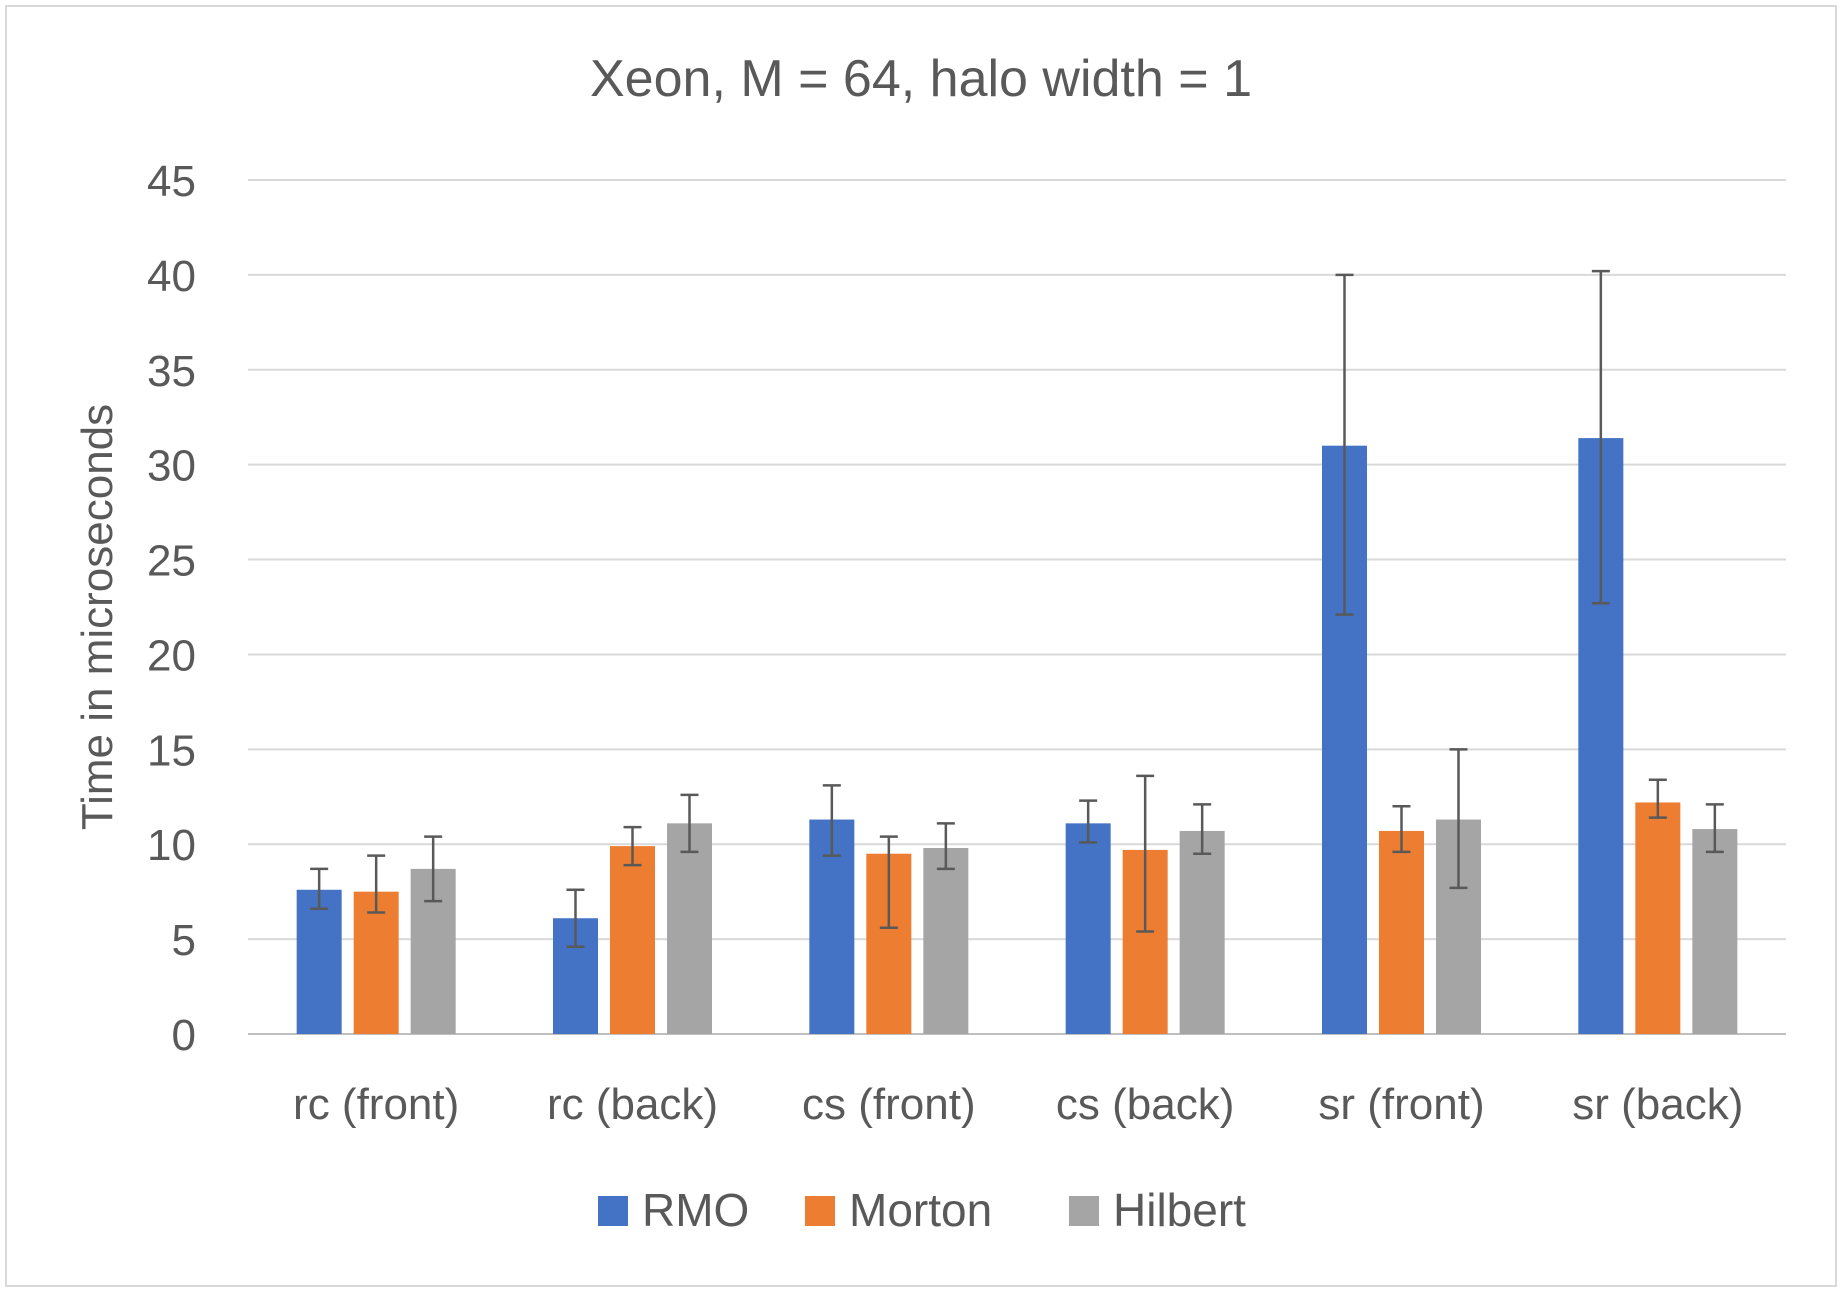  Describe the element at coordinates (1179, 1210) in the screenshot. I see `legend-label: Hilbert` at that location.